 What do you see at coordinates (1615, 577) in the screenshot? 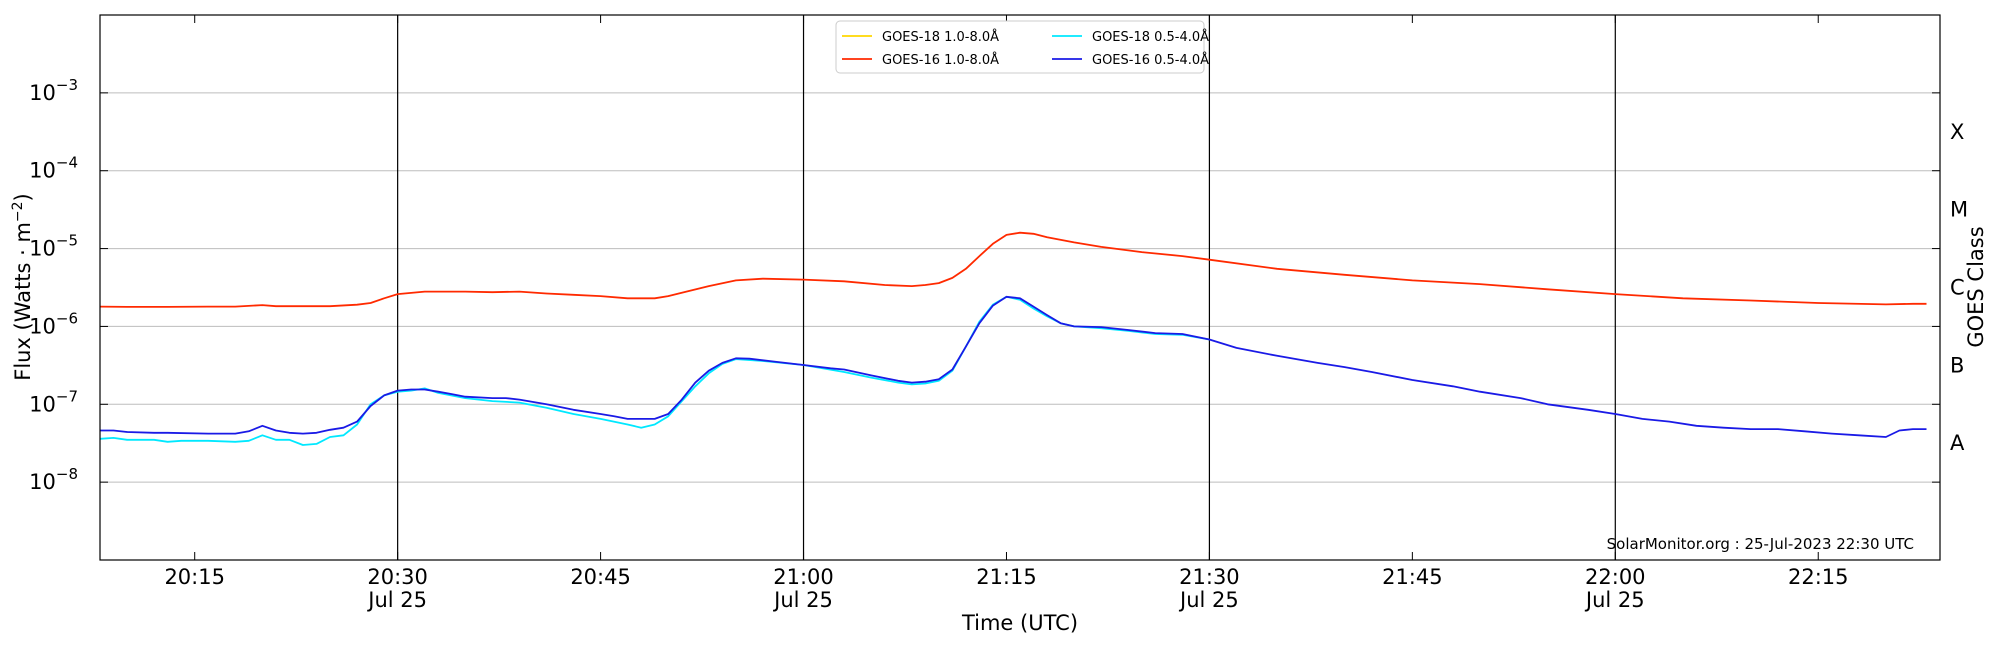
I see `x-tick-label: 22:00` at bounding box center [1615, 577].